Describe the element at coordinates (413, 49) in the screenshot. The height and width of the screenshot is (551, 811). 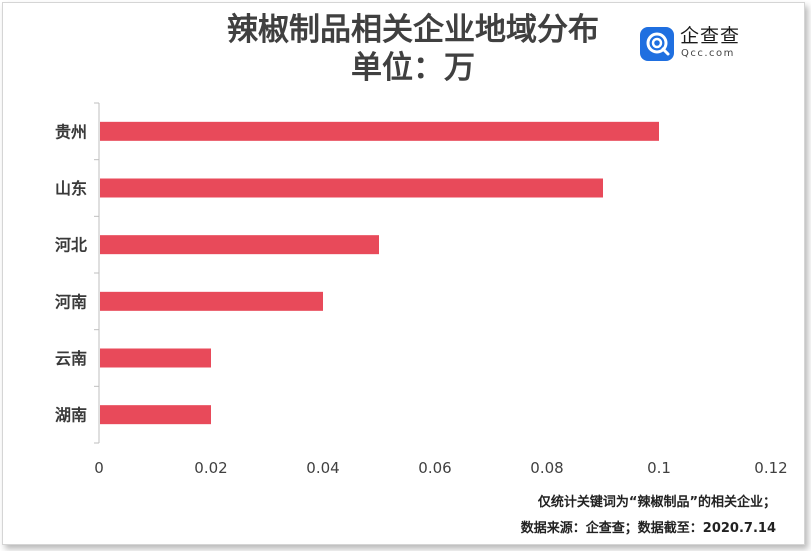
I see `chart-title-block: 辣椒制品相关企业地域分布 单位：万` at that location.